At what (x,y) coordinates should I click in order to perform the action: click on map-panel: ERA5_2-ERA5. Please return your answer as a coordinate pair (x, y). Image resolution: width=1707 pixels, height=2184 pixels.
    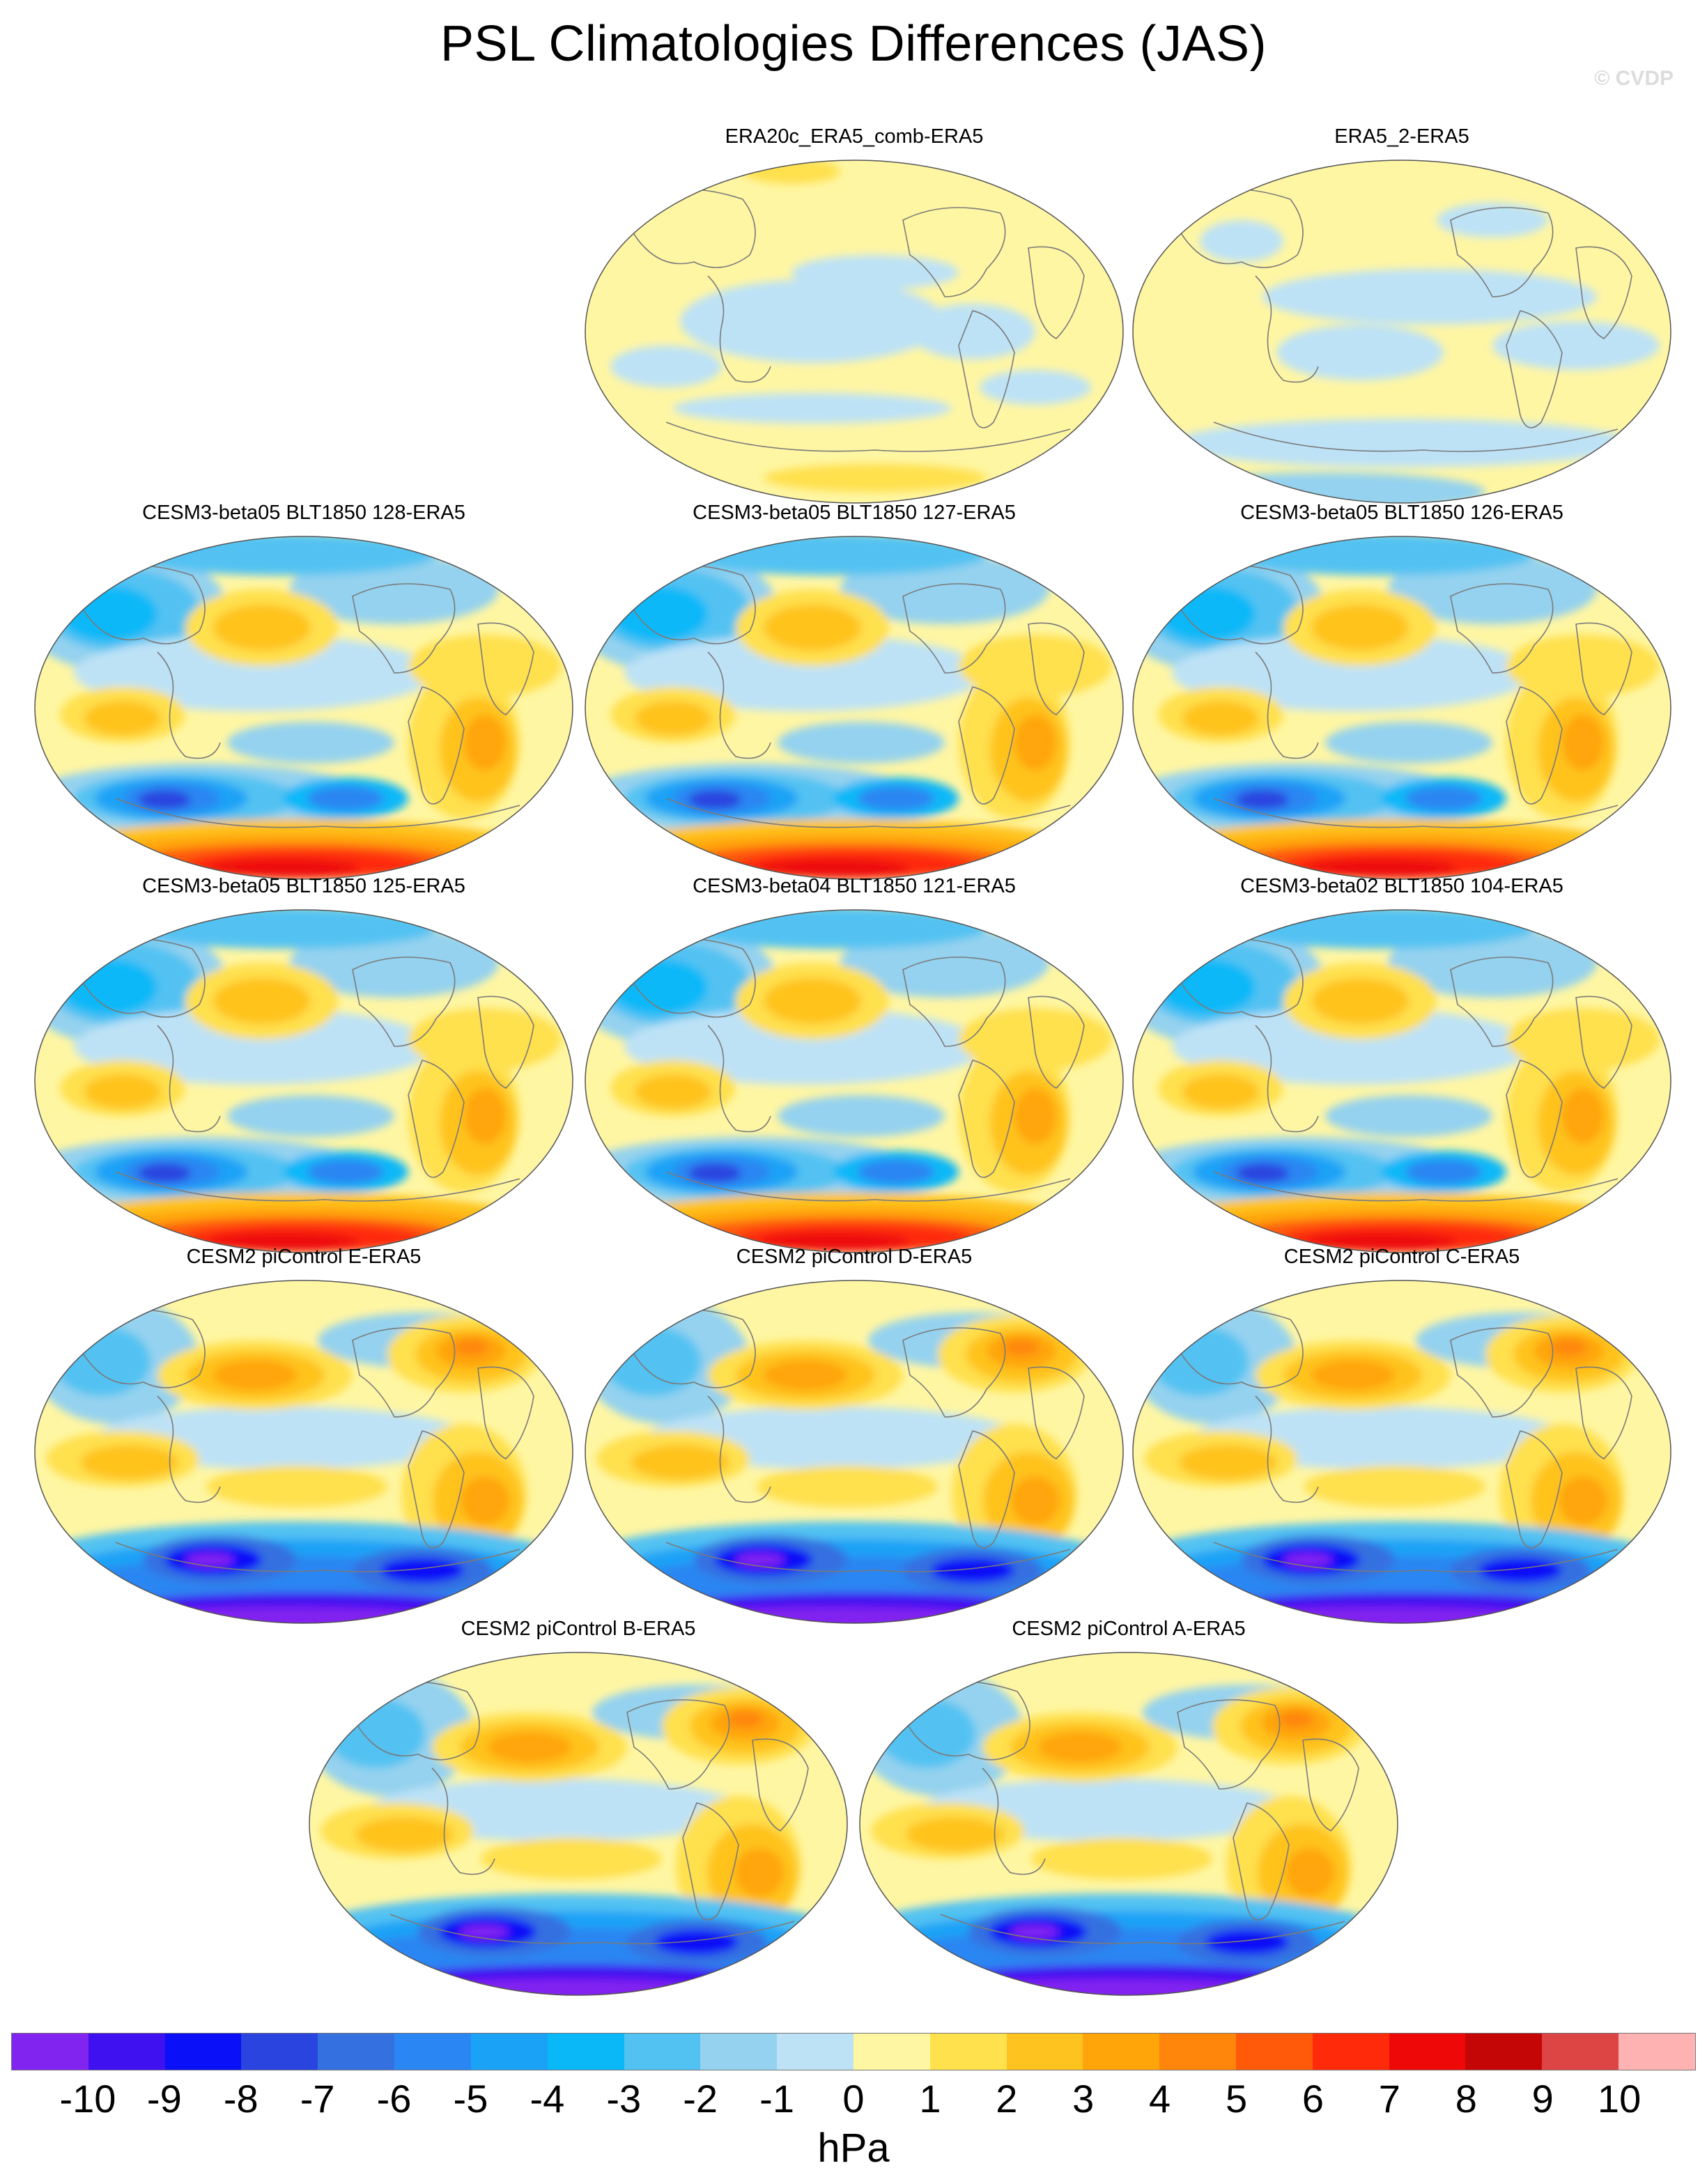
    Looking at the image, I should click on (1402, 314).